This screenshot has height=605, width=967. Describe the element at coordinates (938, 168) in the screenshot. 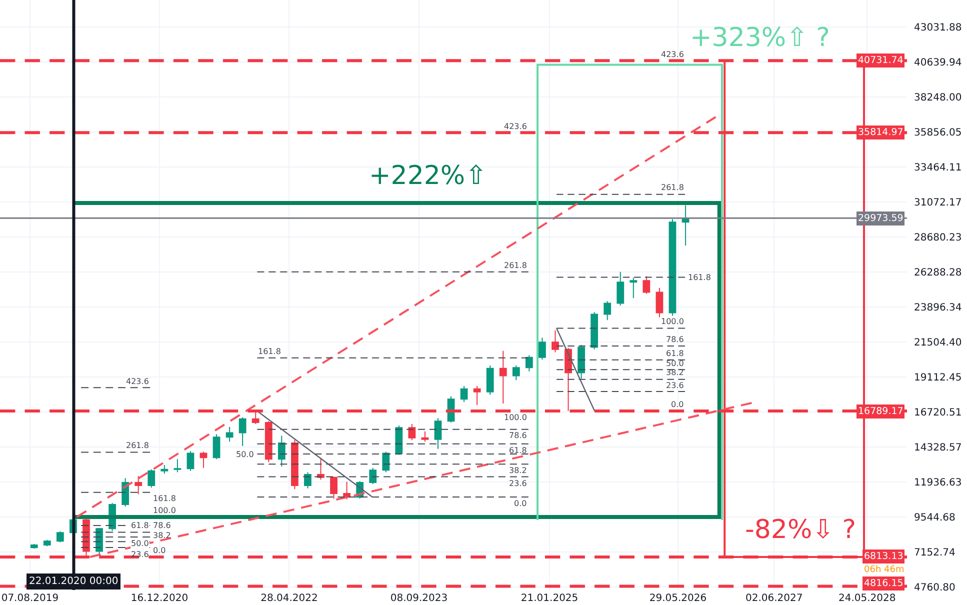

I see `y-tick-label: 33464.11` at that location.